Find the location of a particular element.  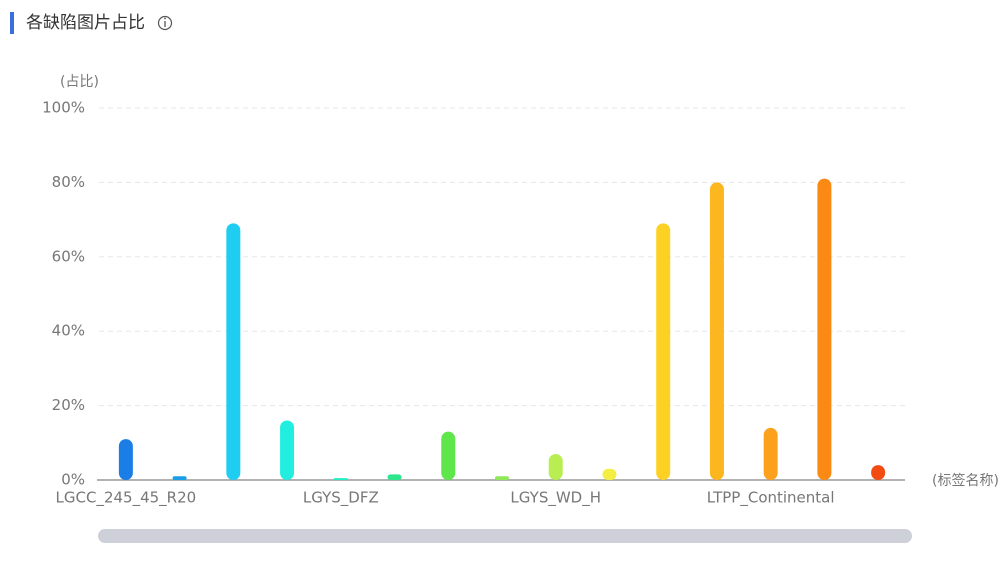

y-tick-label: 60% is located at coordinates (68, 256).